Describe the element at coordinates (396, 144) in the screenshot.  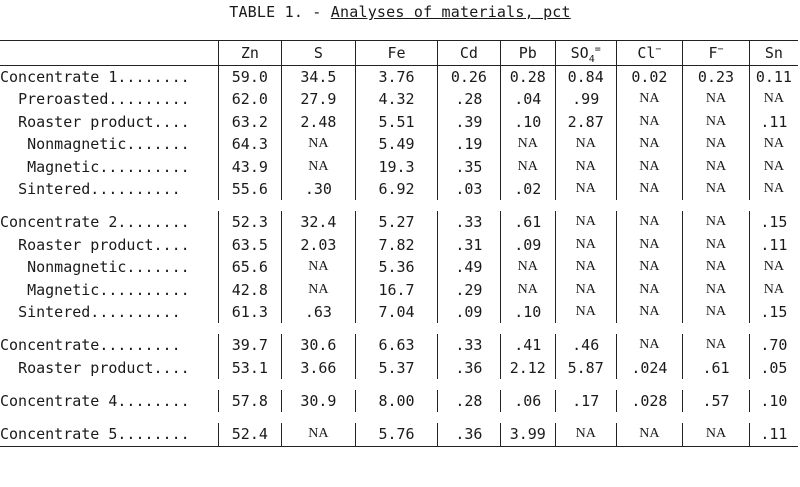
I see `table-cell: 5.49` at that location.